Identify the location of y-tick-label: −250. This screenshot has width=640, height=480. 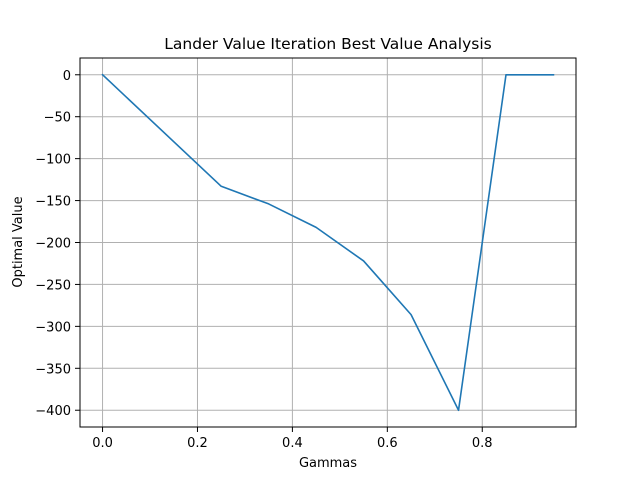
(53, 285).